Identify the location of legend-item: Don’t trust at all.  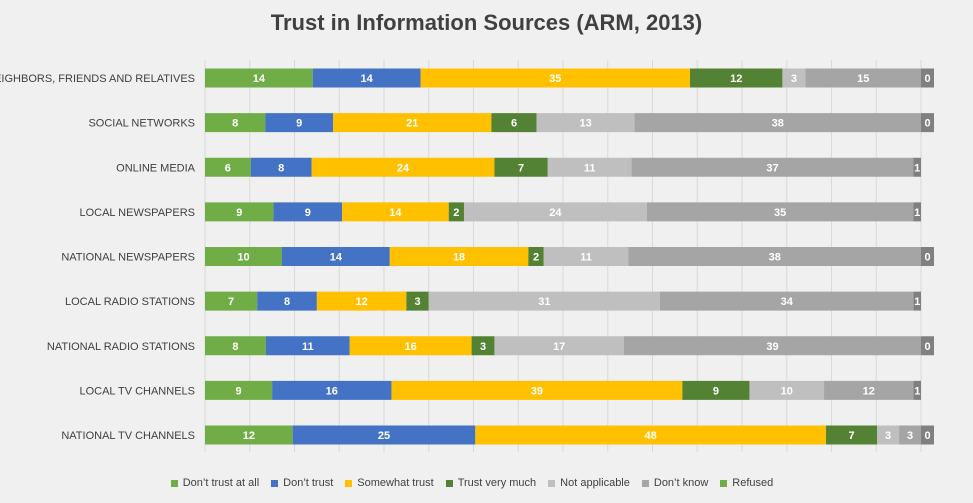
(215, 483).